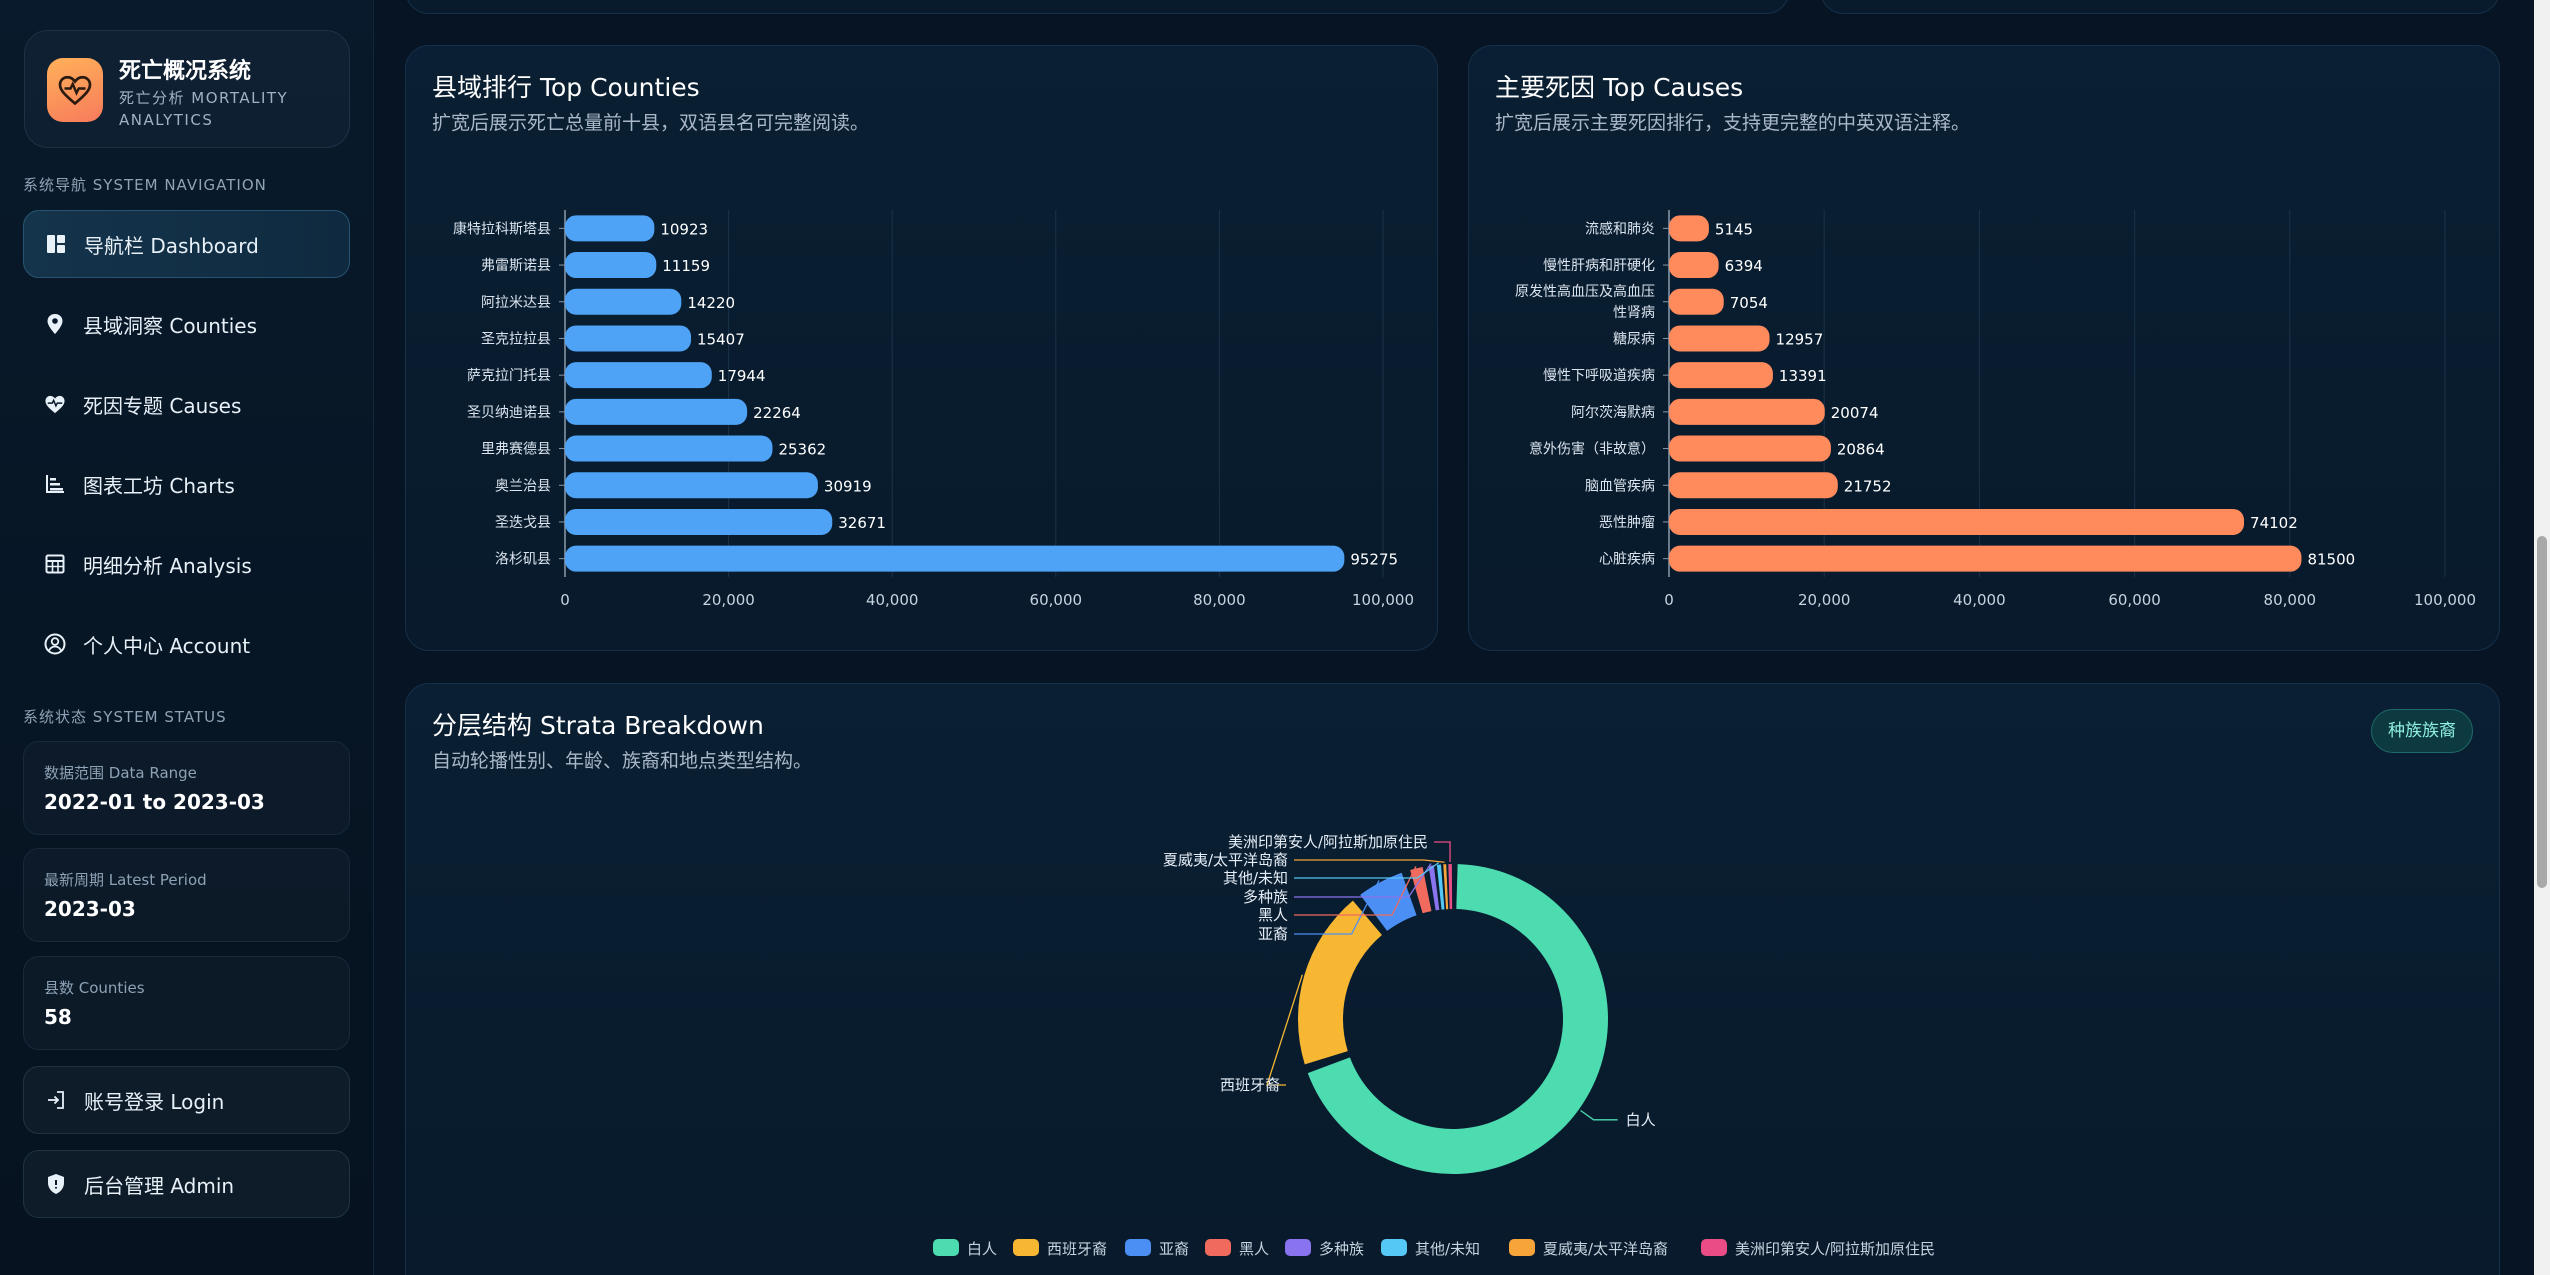  Describe the element at coordinates (516, 266) in the screenshot. I see `y-category-label: 弗雷斯诺县` at that location.